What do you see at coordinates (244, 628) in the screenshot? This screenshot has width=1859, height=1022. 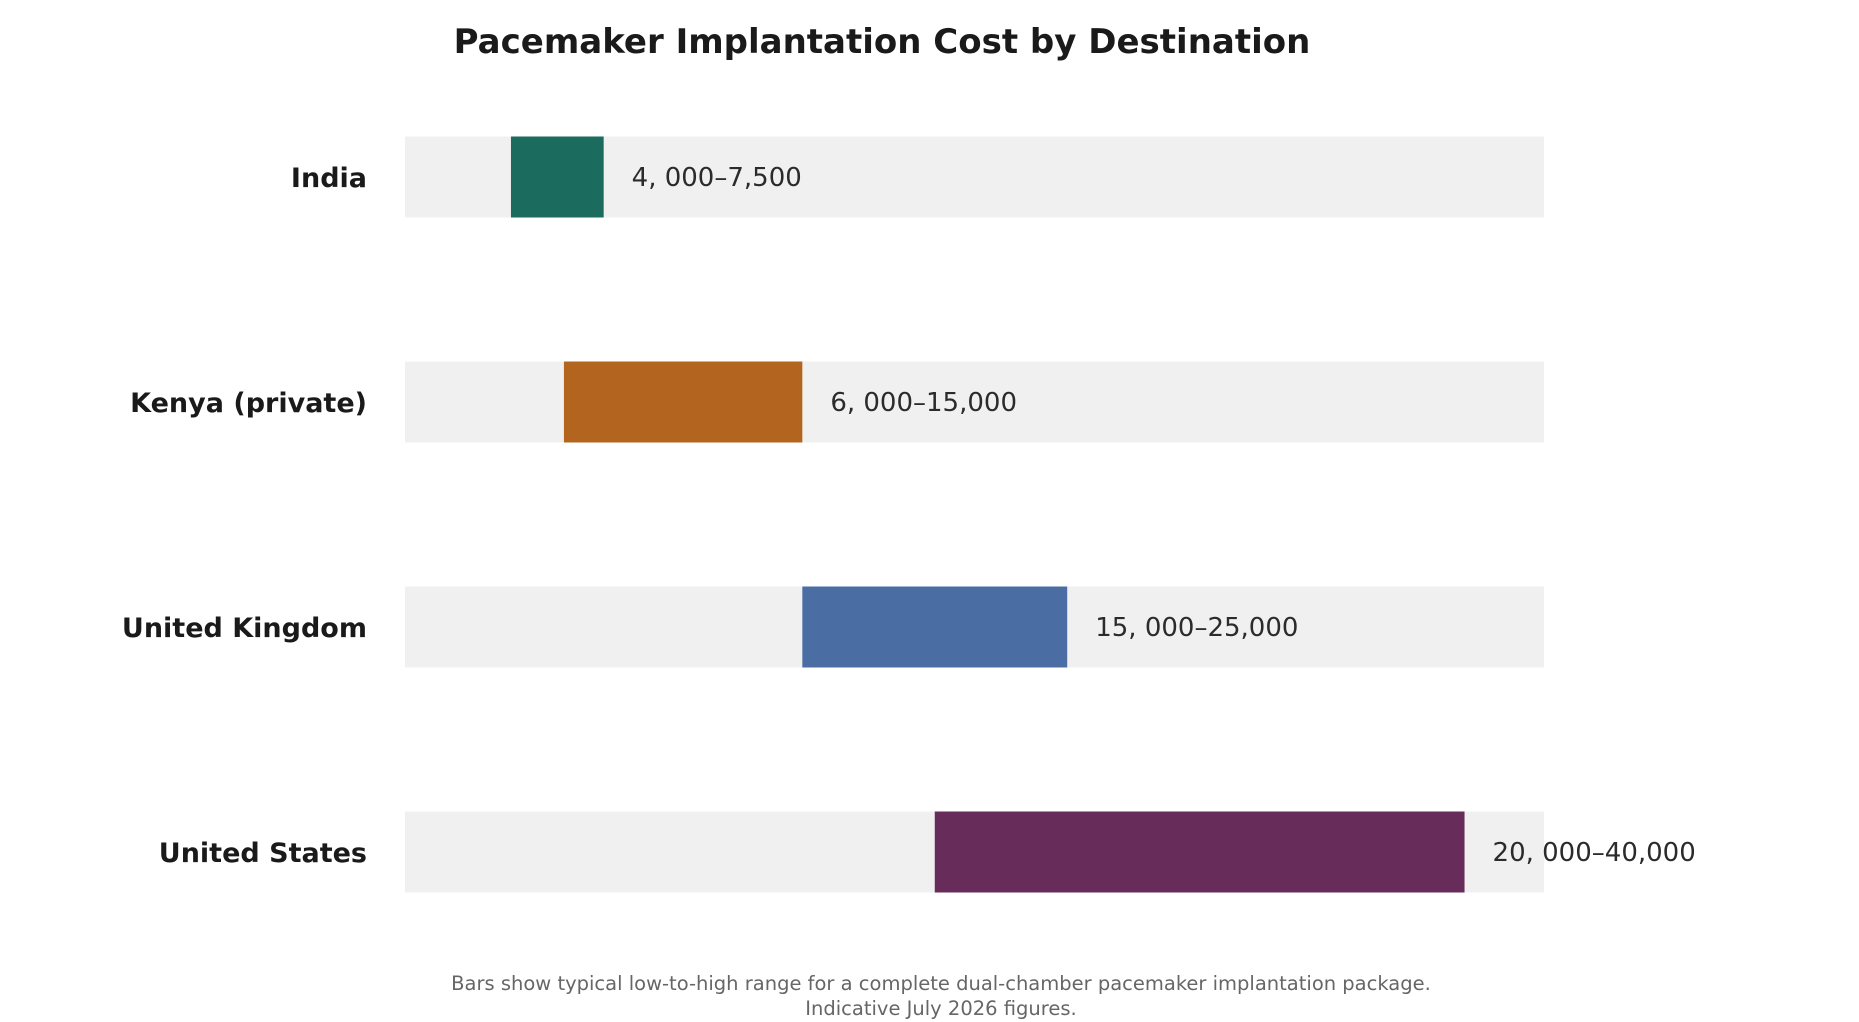 I see `category-label: United Kingdom` at bounding box center [244, 628].